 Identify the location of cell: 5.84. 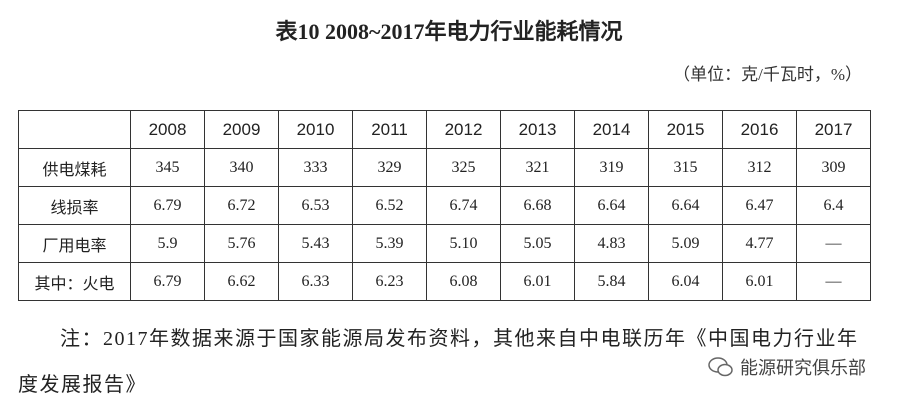
(611, 281).